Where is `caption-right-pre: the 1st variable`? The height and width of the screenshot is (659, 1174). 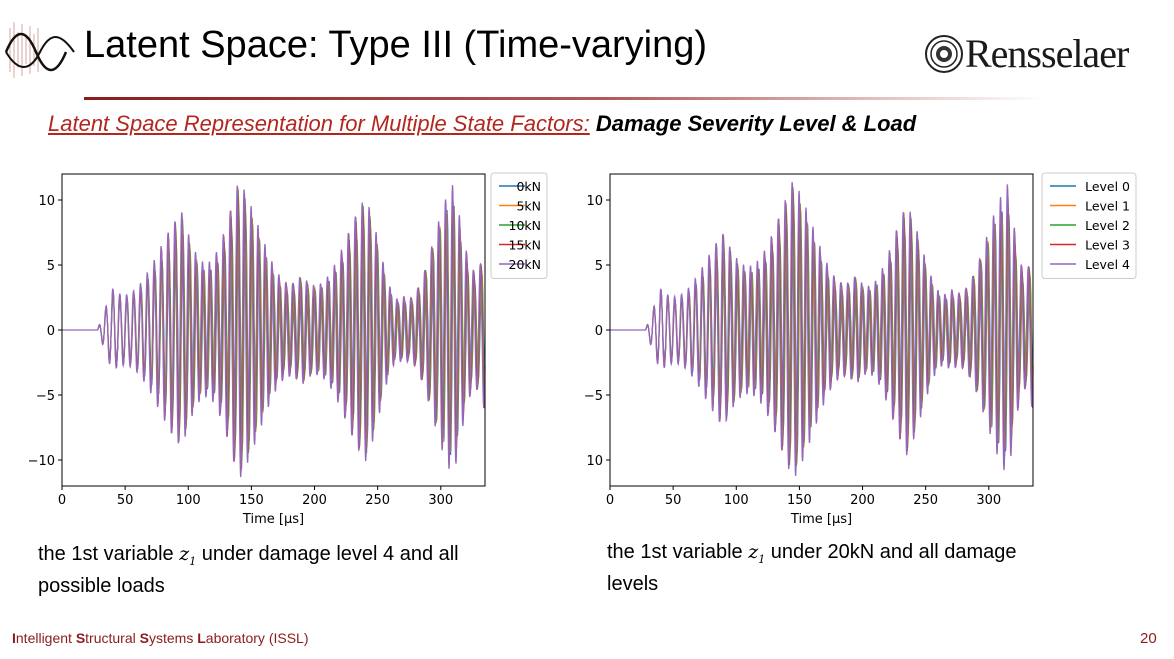
caption-right-pre: the 1st variable is located at coordinates (675, 552).